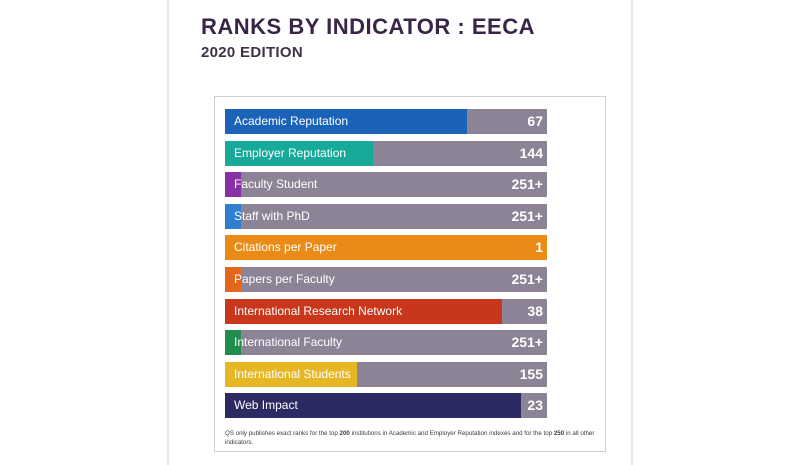 Image resolution: width=800 pixels, height=465 pixels. I want to click on indicator-label: Web Impact, so click(266, 405).